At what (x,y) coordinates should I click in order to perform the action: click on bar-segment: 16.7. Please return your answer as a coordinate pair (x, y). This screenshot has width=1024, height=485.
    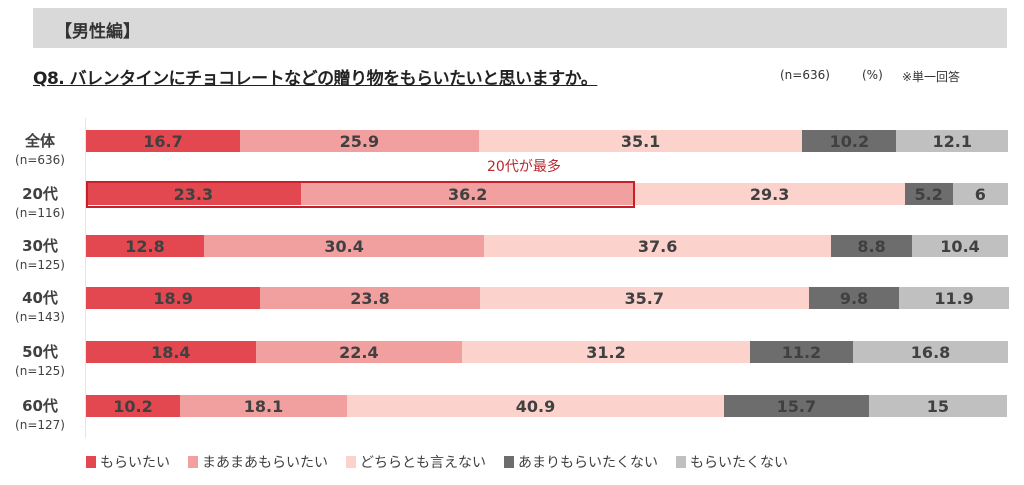
    Looking at the image, I should click on (163, 141).